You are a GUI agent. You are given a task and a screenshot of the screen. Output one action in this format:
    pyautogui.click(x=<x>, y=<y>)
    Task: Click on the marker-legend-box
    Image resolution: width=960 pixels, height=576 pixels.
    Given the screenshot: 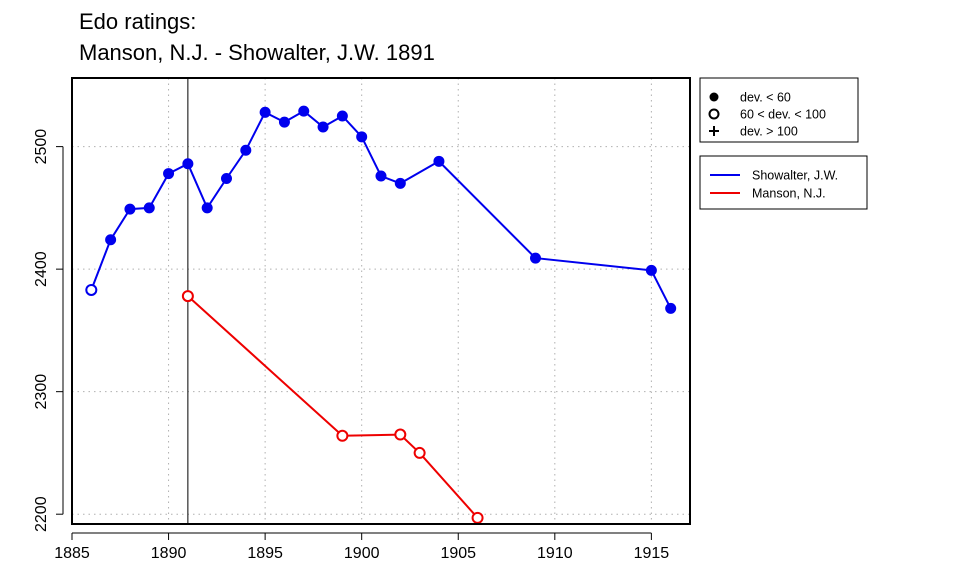 What is the action you would take?
    pyautogui.click(x=779, y=110)
    